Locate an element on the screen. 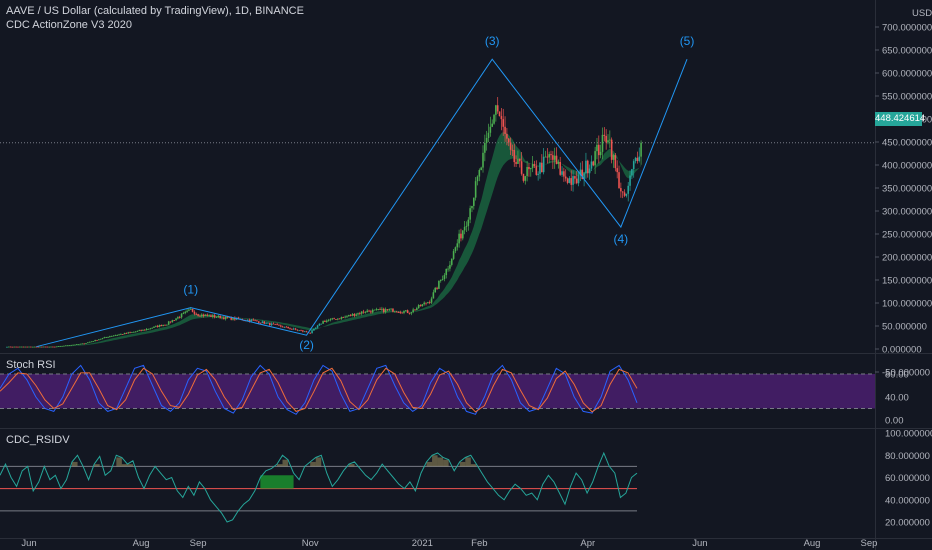 The image size is (932, 550). stoch-d-line is located at coordinates (319, 390).